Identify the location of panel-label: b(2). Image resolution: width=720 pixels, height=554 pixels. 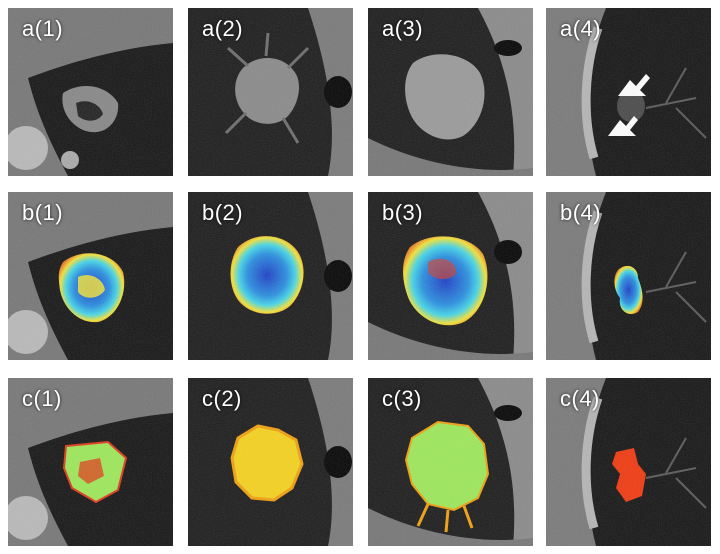
(223, 212).